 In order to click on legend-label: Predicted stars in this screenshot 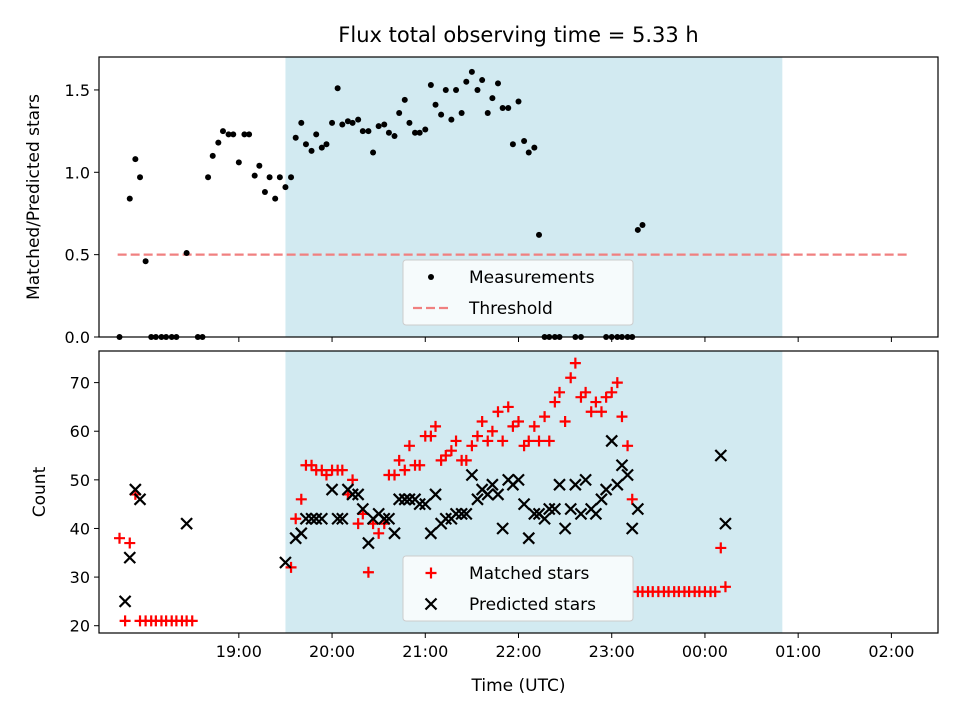, I will do `click(532, 605)`.